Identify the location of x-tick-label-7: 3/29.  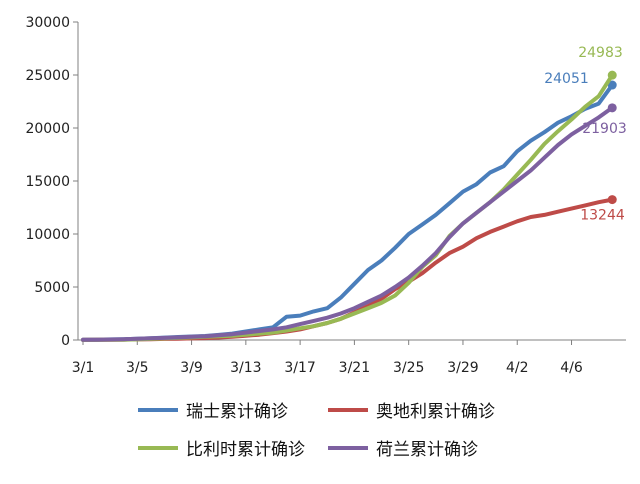
(462, 368).